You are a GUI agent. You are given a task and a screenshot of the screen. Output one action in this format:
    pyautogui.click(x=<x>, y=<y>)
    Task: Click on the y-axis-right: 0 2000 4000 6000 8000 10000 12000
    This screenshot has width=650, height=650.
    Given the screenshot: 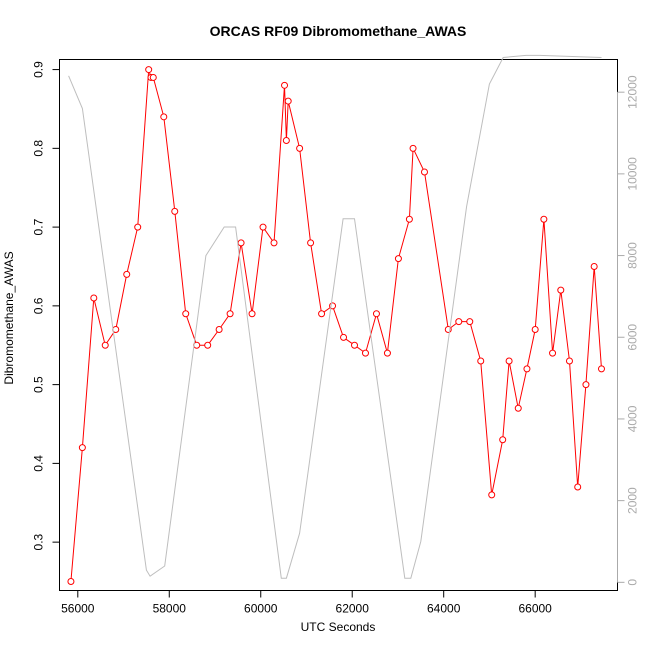 What is the action you would take?
    pyautogui.click(x=628, y=330)
    